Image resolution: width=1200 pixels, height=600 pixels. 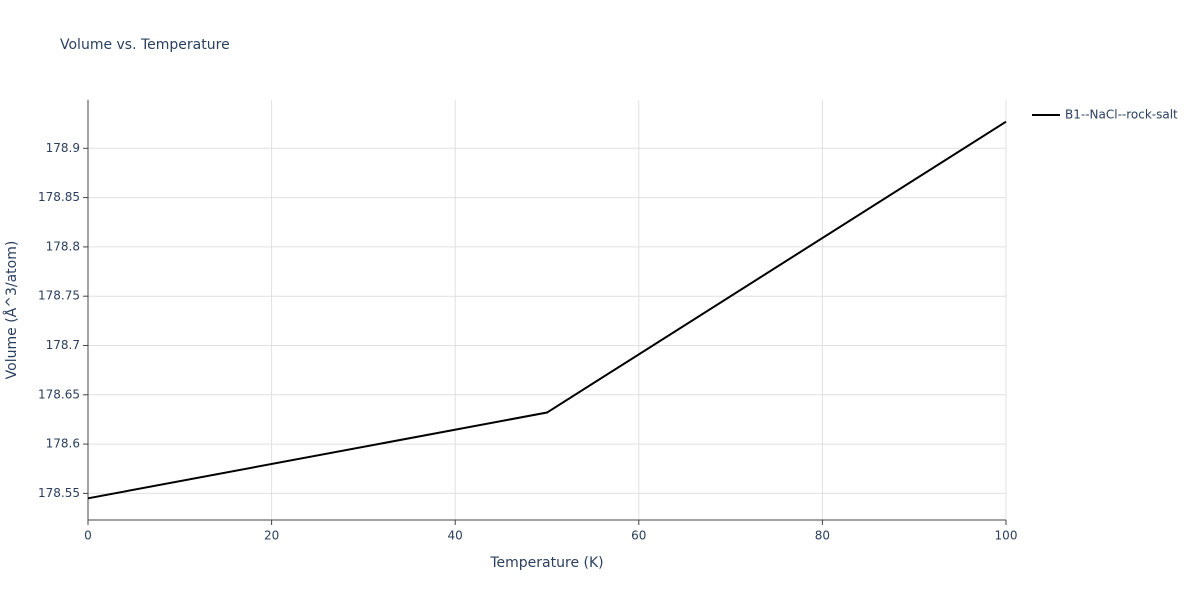 What do you see at coordinates (1121, 115) in the screenshot?
I see `legend-label: B1--NaCl--rock-salt` at bounding box center [1121, 115].